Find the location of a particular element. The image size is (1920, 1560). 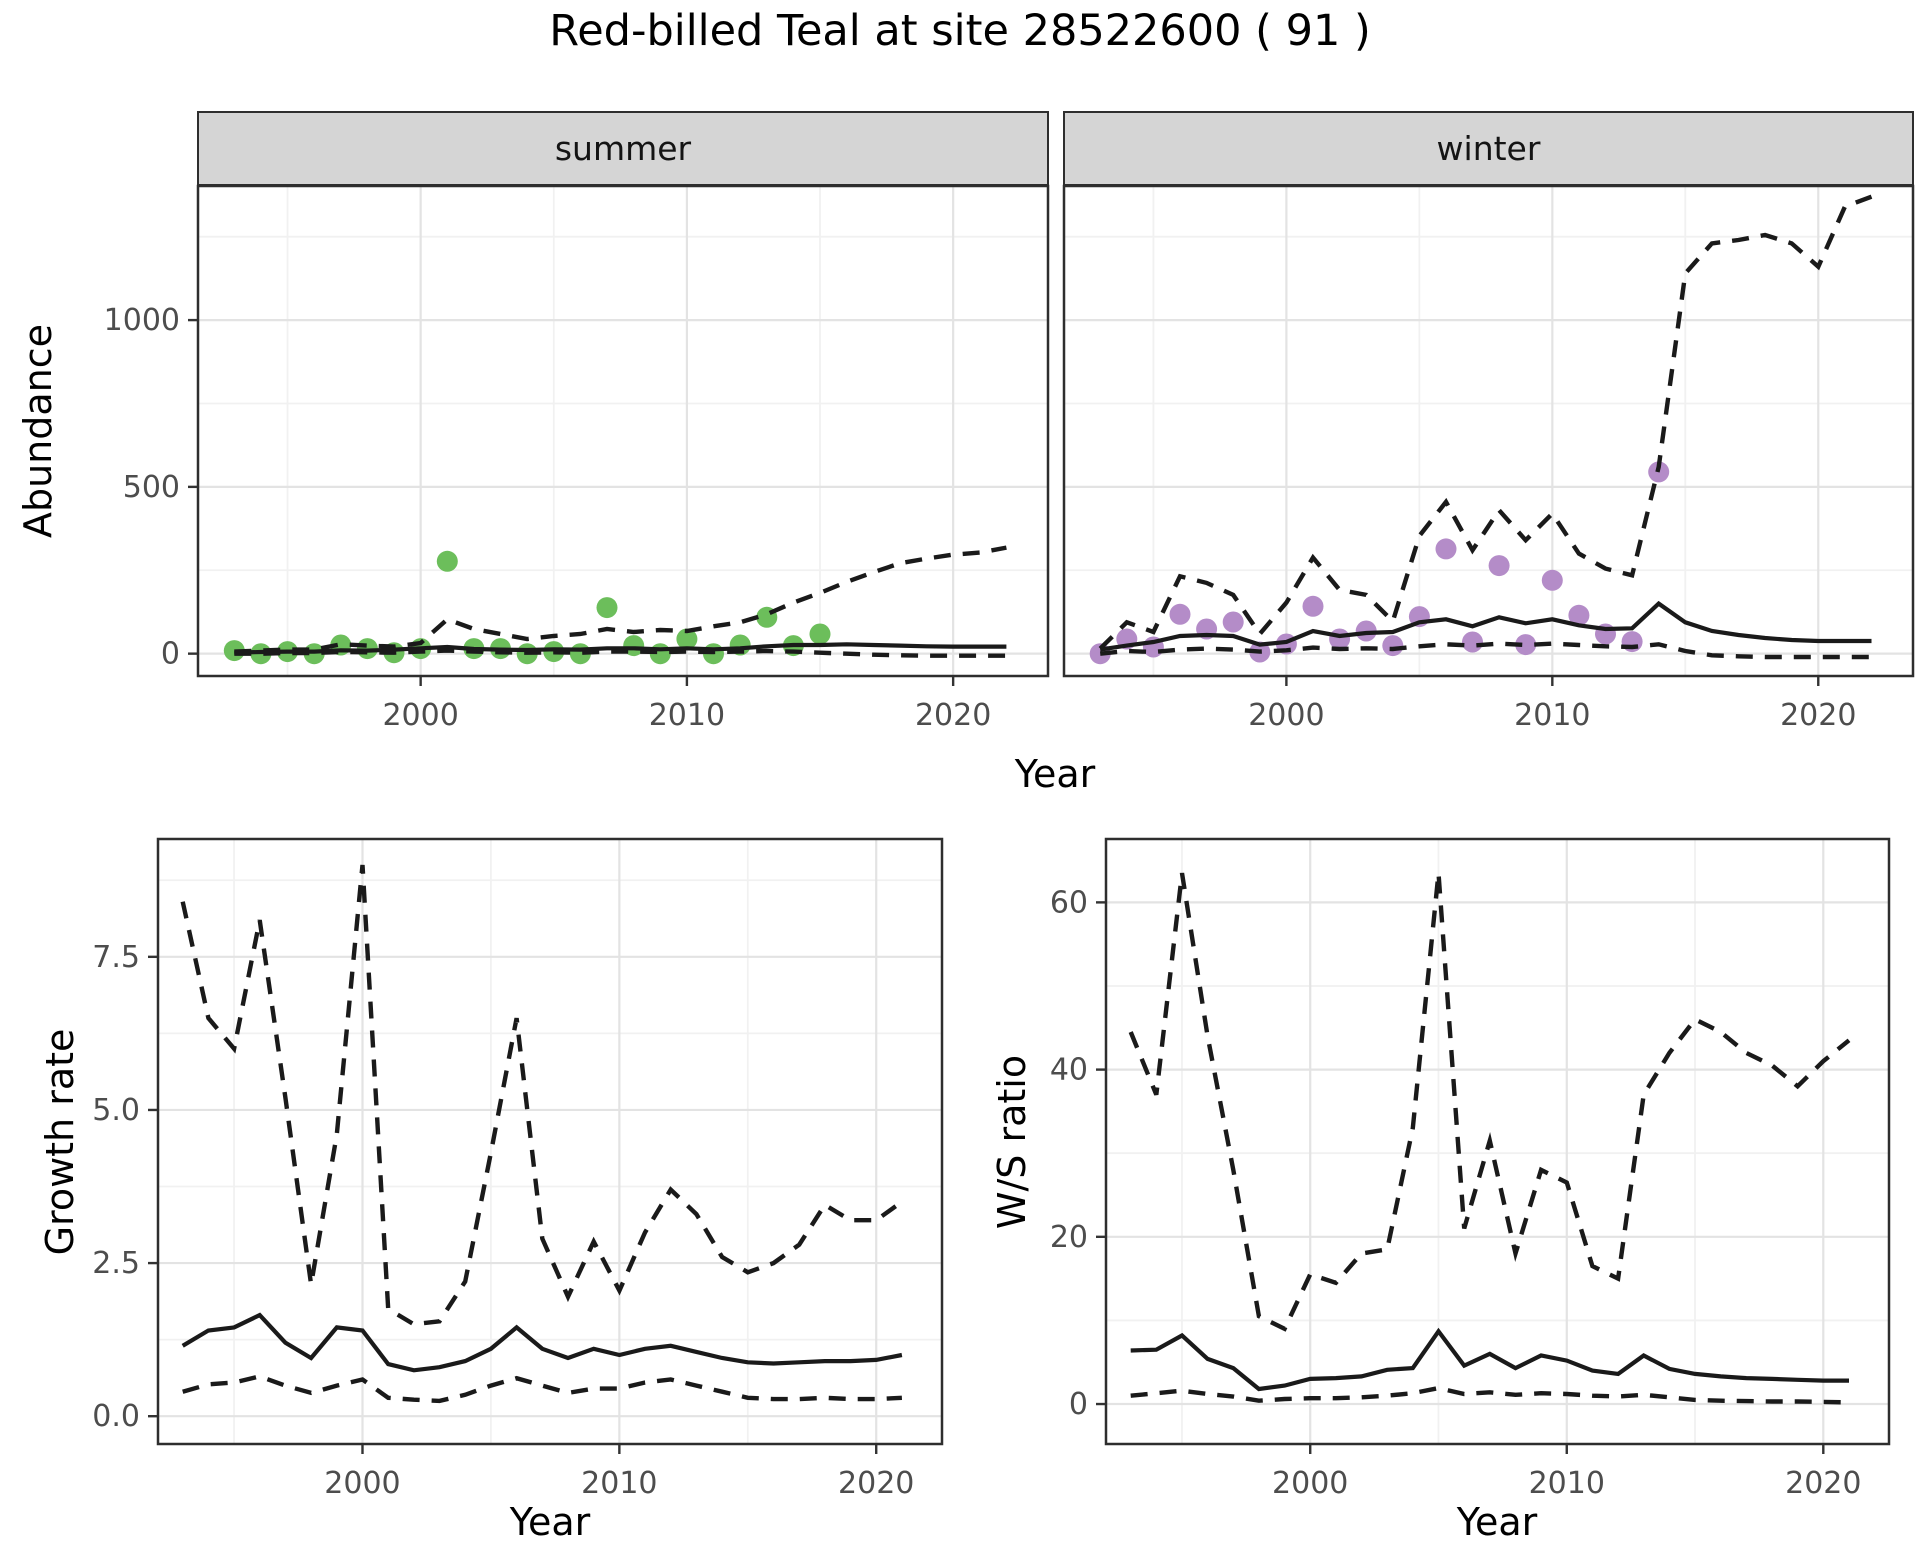

facet-strip-summer-label: summer is located at coordinates (623, 148).